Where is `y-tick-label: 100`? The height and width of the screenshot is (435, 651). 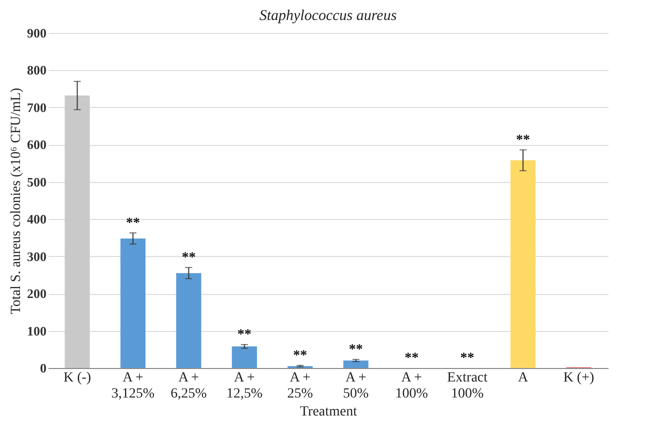 y-tick-label: 100 is located at coordinates (36, 330).